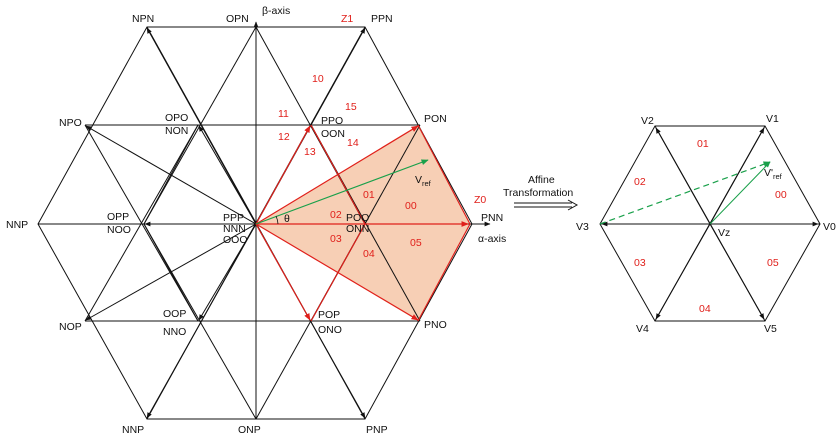  What do you see at coordinates (740, 193) in the screenshot?
I see `vref-prime-arrow` at bounding box center [740, 193].